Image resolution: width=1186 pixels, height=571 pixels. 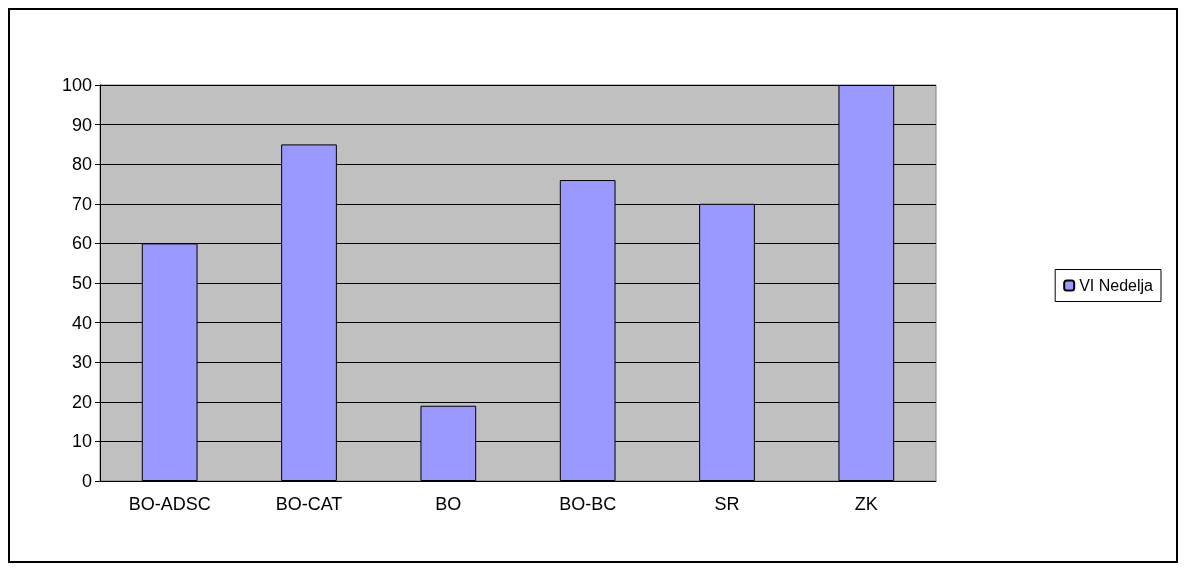 What do you see at coordinates (309, 504) in the screenshot?
I see `x-tick-label: BO-CAT` at bounding box center [309, 504].